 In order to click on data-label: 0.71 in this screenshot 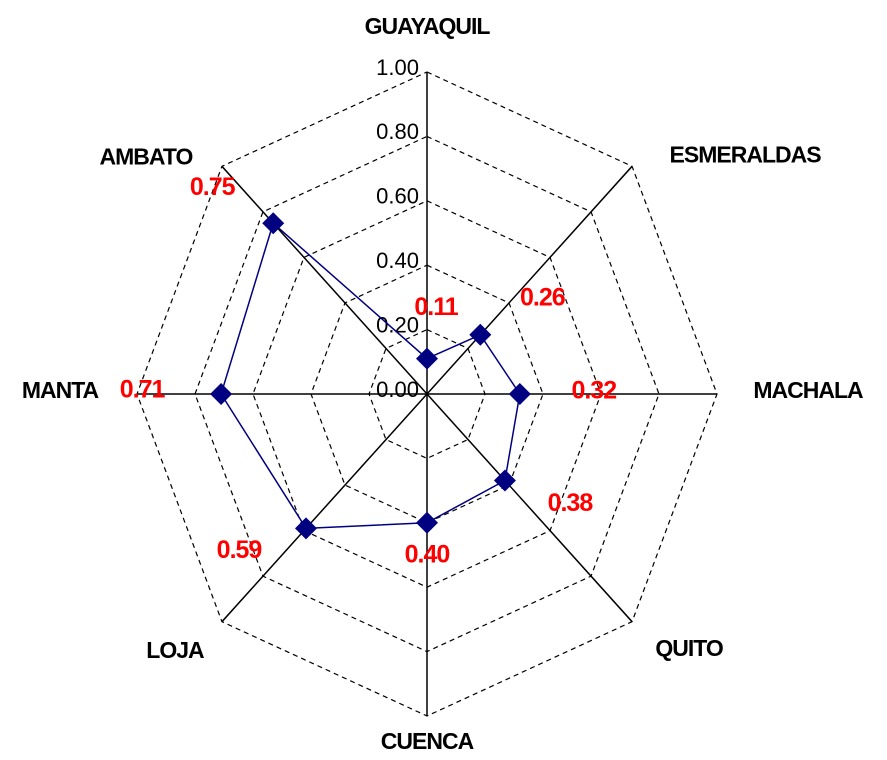, I will do `click(143, 390)`.